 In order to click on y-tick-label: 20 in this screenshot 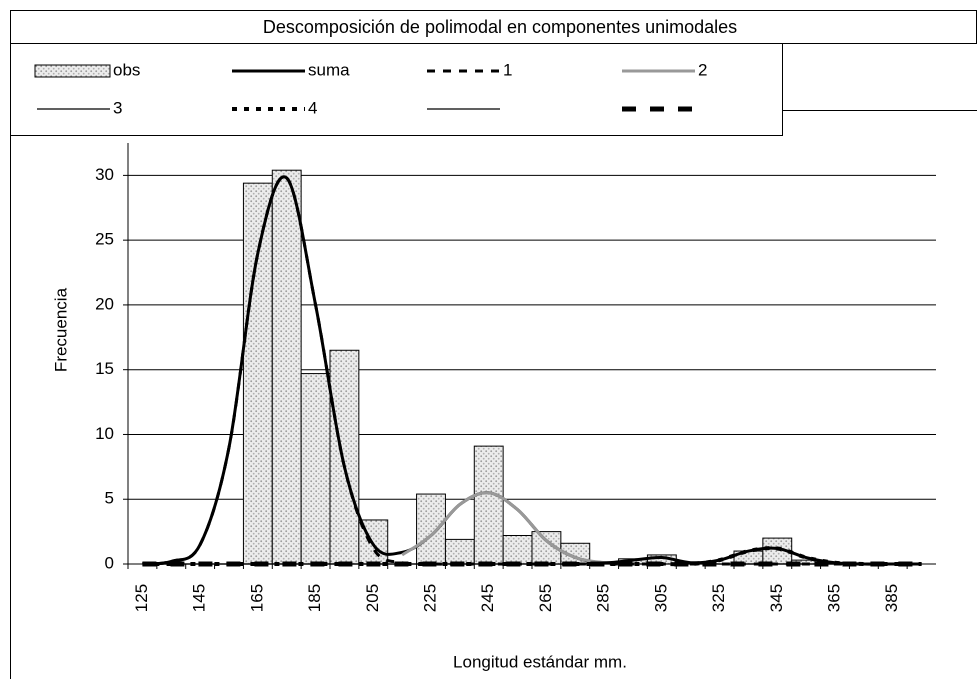, I will do `click(104, 303)`.